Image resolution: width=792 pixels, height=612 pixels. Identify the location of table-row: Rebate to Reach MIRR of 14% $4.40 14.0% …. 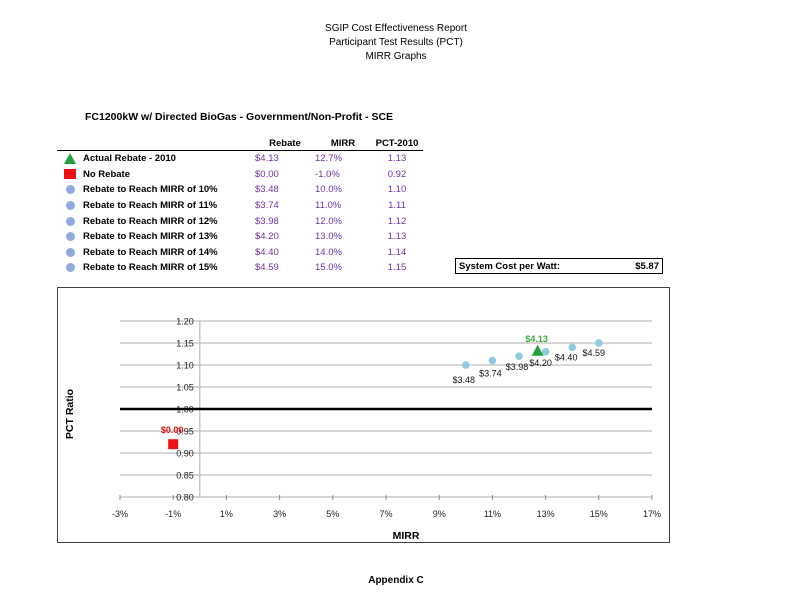
(240, 253).